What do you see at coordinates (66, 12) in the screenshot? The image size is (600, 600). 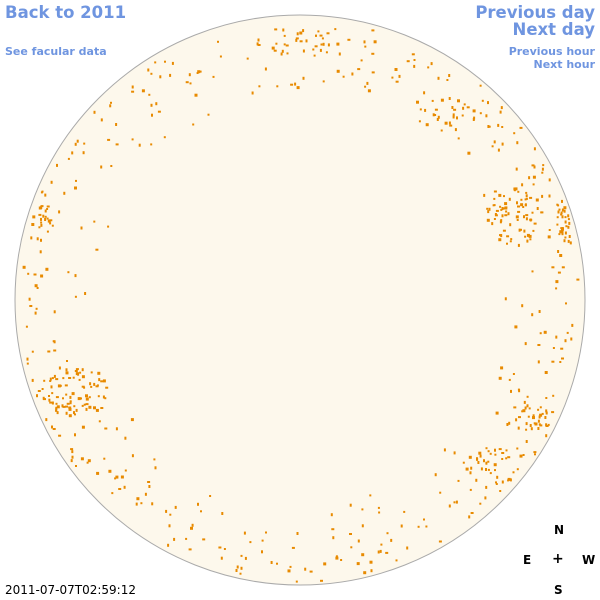 I see `back-to-year-link: Back to 2011` at bounding box center [66, 12].